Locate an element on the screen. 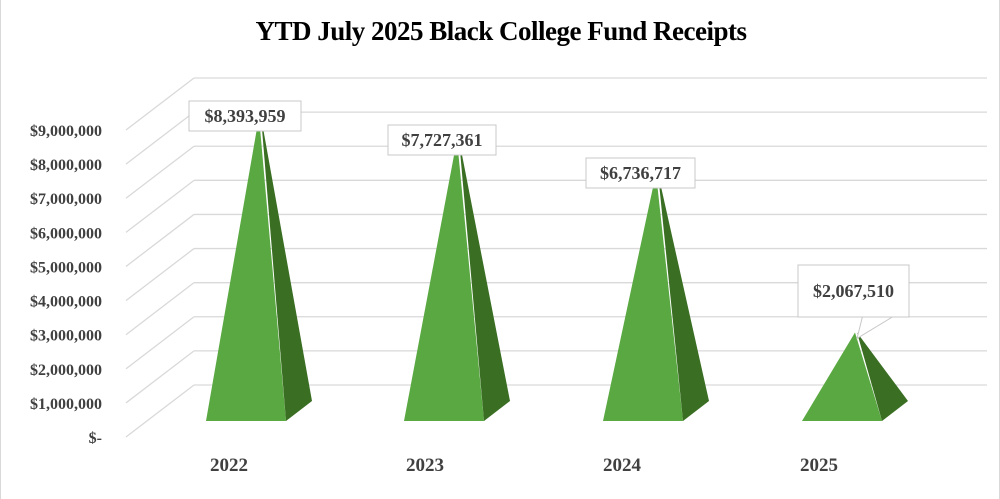  y-axis-tick-label: $3,000,000 is located at coordinates (66, 336).